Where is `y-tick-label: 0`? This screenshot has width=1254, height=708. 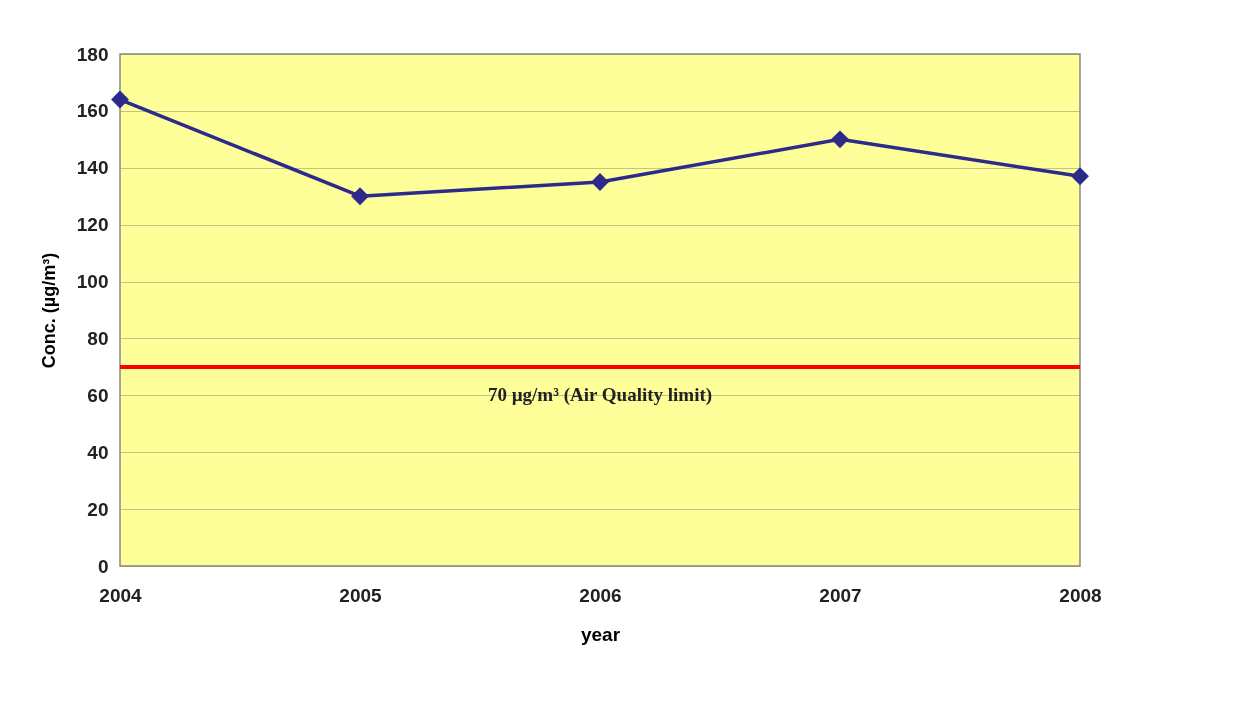
y-tick-label: 0 is located at coordinates (103, 566).